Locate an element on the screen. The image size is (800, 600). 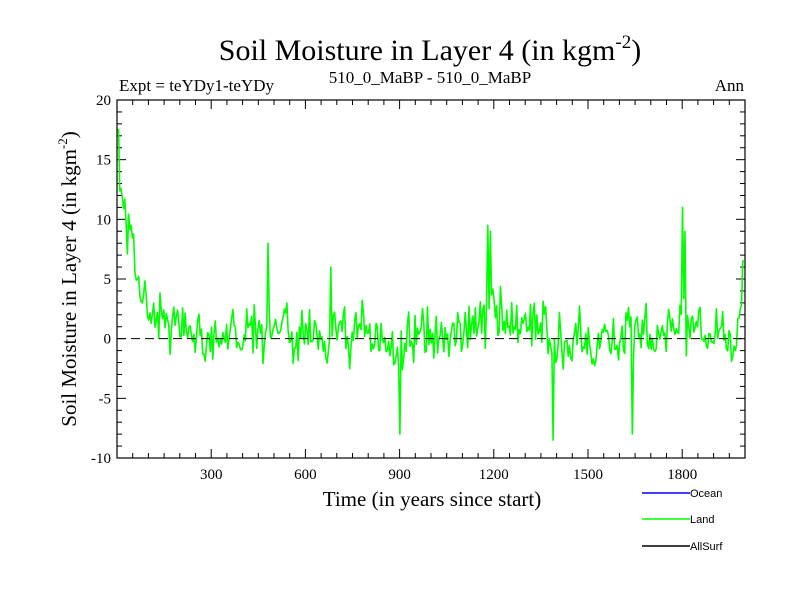
legend-label-allsurf: AllSurf is located at coordinates (706, 547).